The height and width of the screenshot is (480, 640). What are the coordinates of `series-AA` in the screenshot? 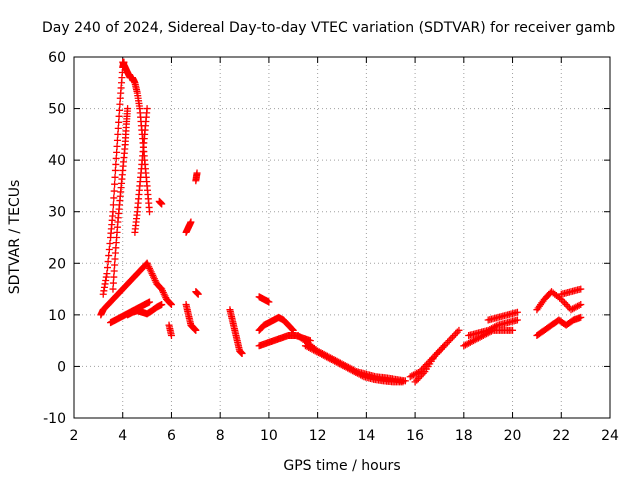 It's located at (559, 301).